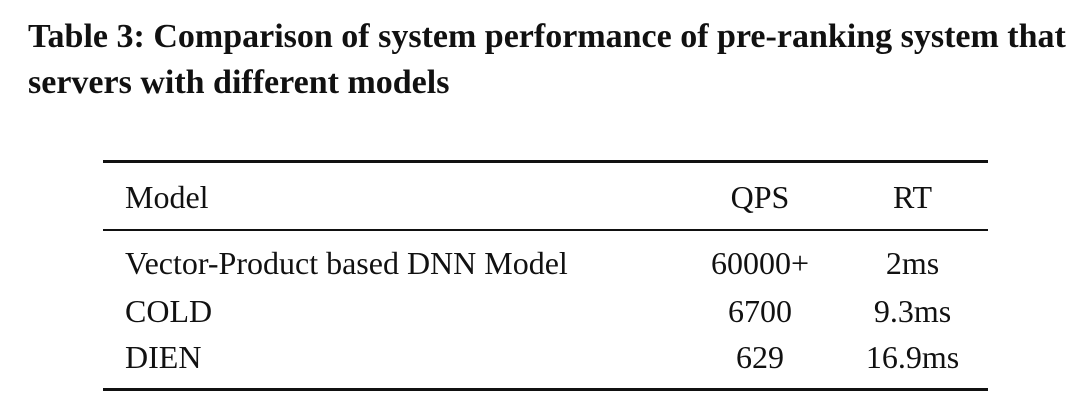 The height and width of the screenshot is (410, 1080). What do you see at coordinates (912, 357) in the screenshot?
I see `cell: 16.9ms` at bounding box center [912, 357].